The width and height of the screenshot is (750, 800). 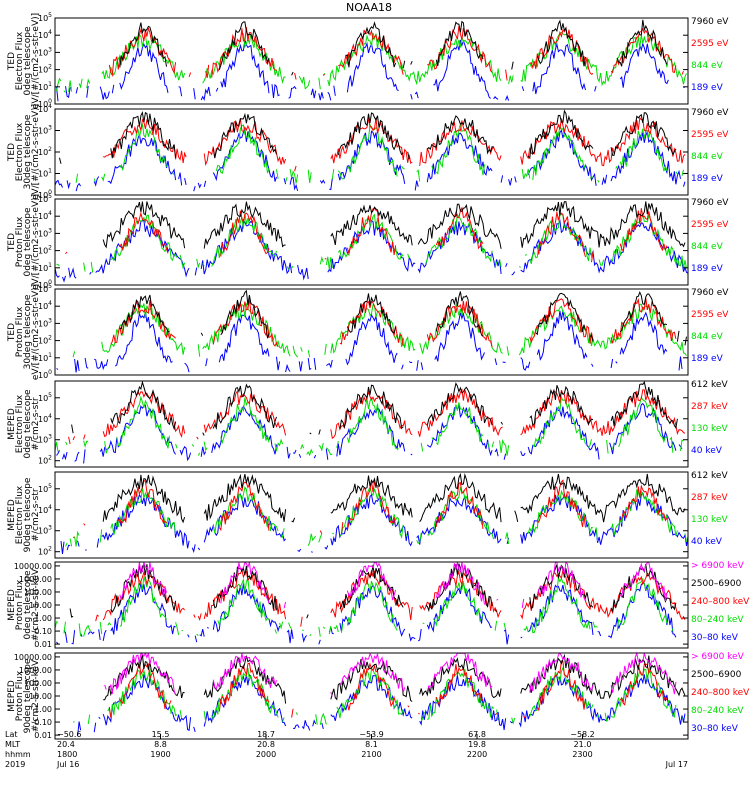 What do you see at coordinates (20, 331) in the screenshot?
I see `y-axis-label: Proton Flux` at bounding box center [20, 331].